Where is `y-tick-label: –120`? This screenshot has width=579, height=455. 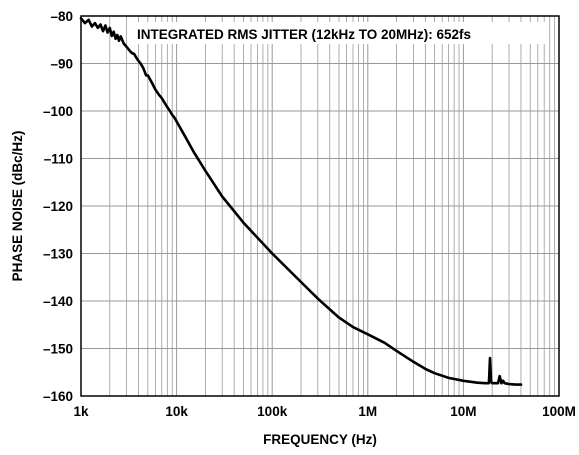 y-tick-label: –120 is located at coordinates (58, 206).